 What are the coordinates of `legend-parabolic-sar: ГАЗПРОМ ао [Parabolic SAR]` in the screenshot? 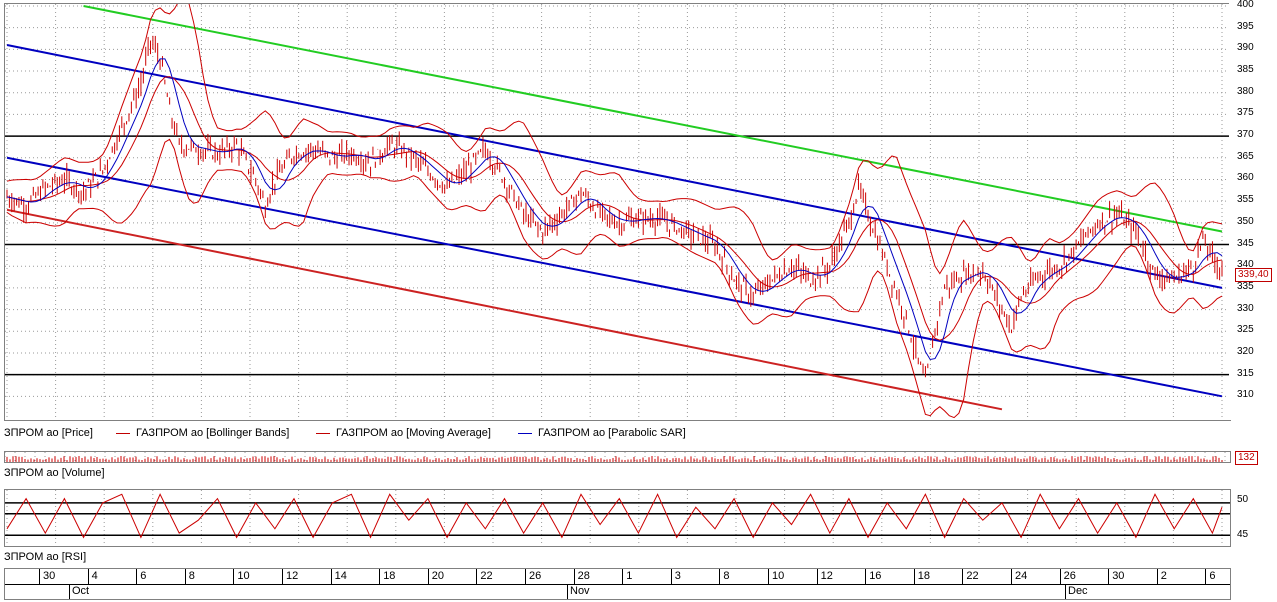 It's located at (602, 433).